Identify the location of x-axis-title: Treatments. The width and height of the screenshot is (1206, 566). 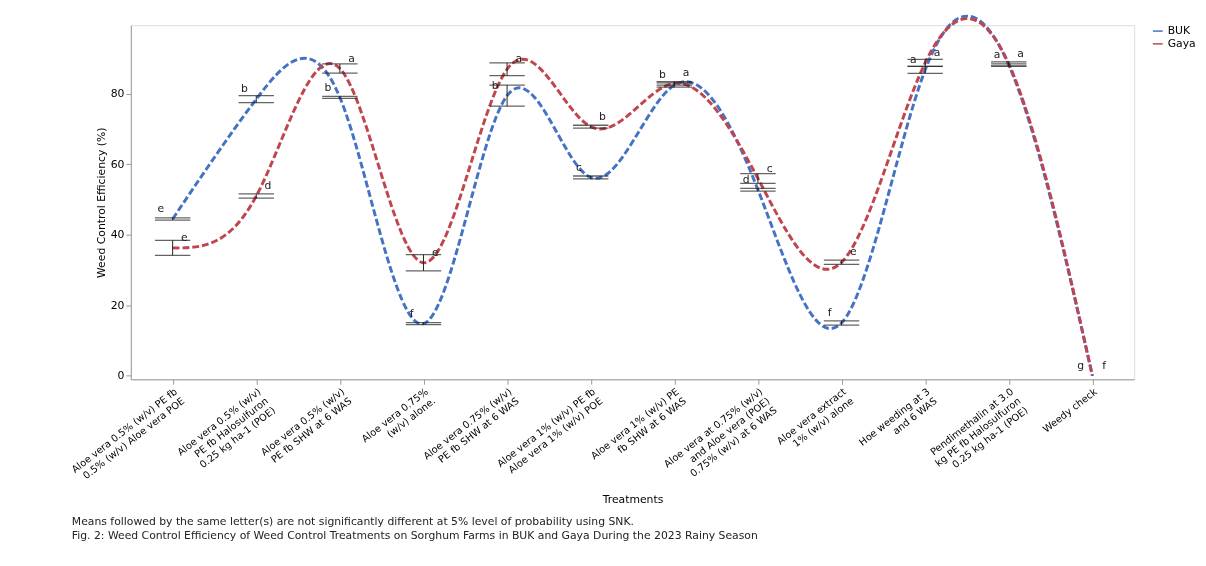
(632, 499).